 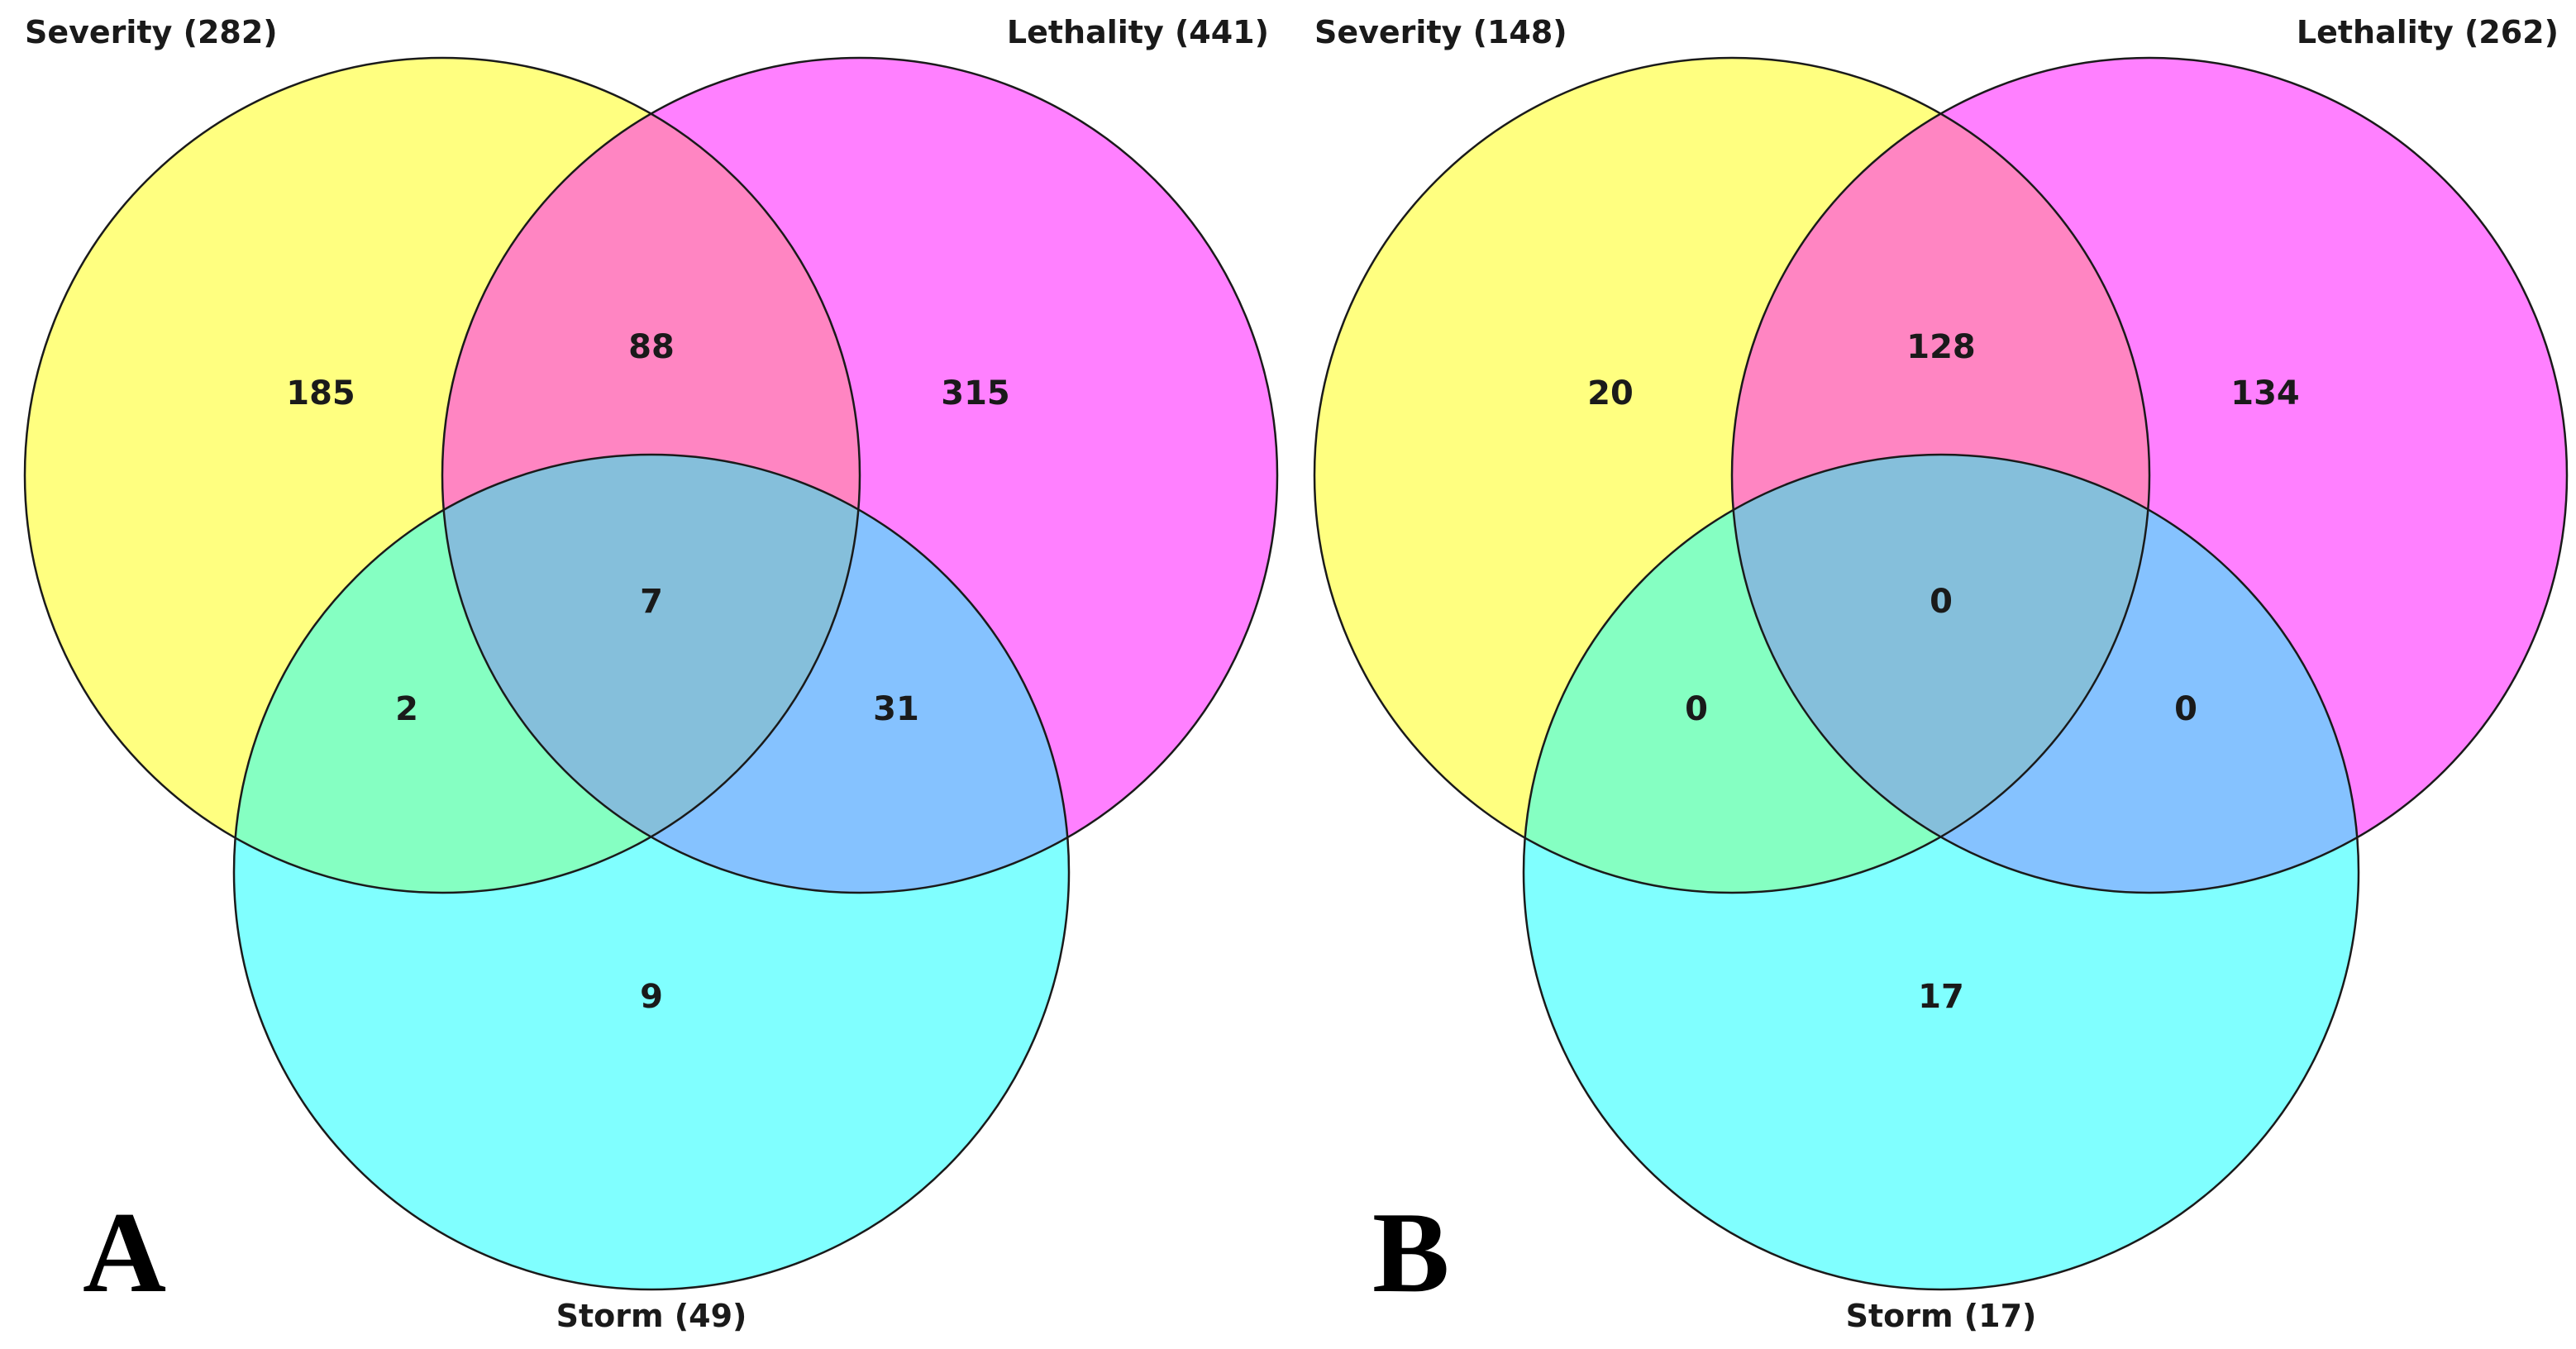 What do you see at coordinates (2185, 709) in the screenshot?
I see `count-lethality-storm: 0` at bounding box center [2185, 709].